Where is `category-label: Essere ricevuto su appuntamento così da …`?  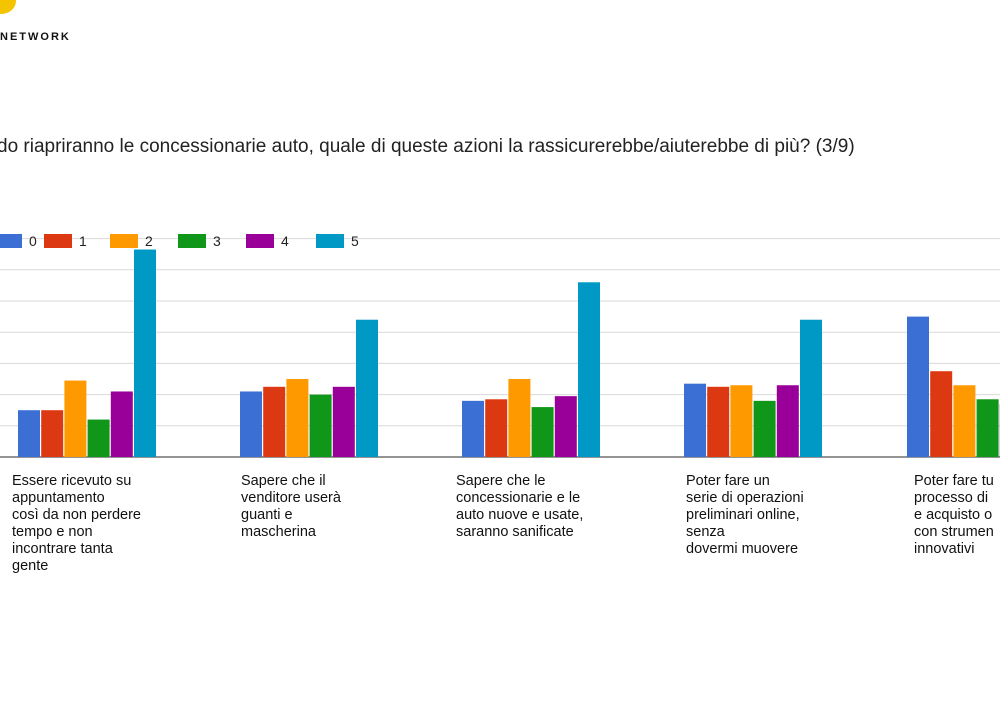 category-label: Essere ricevuto su appuntamento così da … is located at coordinates (76, 523).